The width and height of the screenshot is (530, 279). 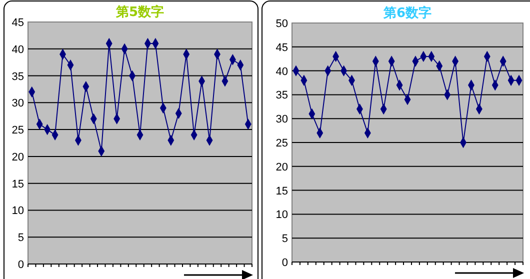 I want to click on chart-title: 第6数字, so click(x=407, y=13).